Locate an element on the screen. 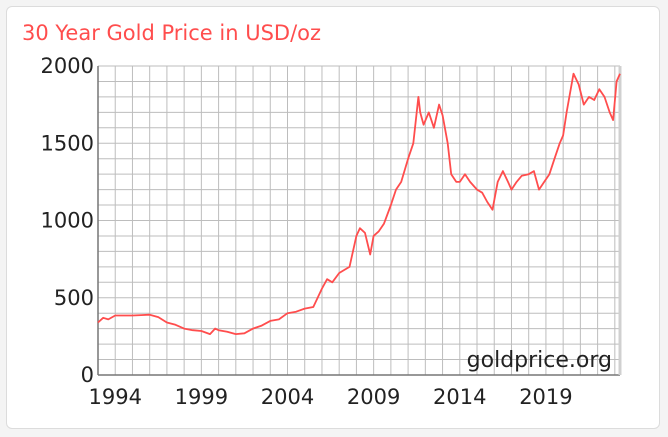  y-tick-label: 0 is located at coordinates (87, 375).